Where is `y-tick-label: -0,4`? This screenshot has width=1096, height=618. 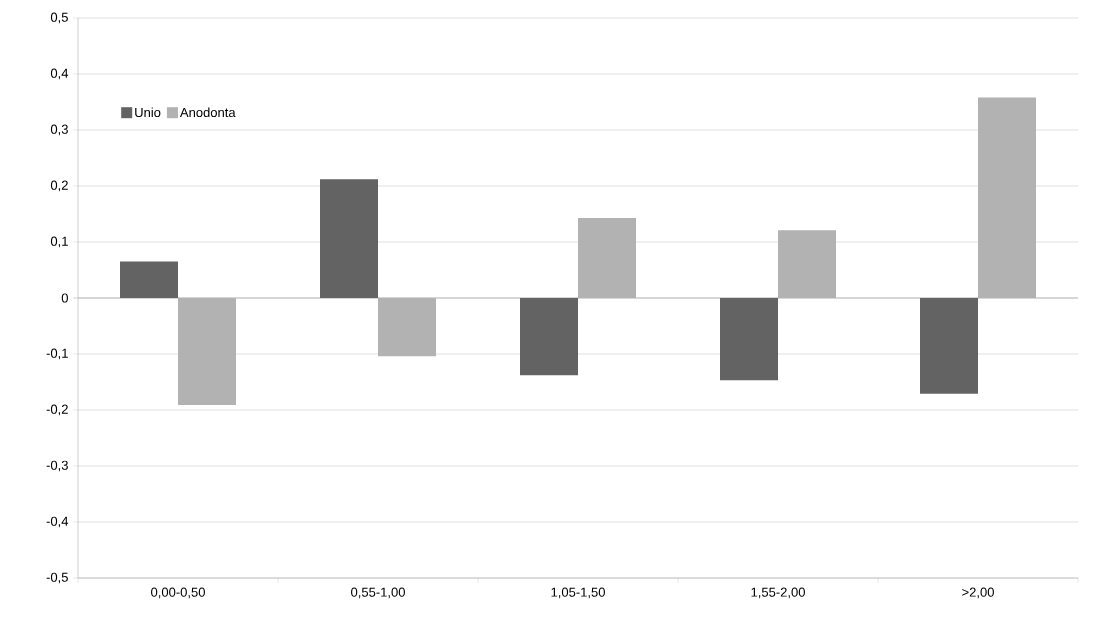
y-tick-label: -0,4 is located at coordinates (57, 522).